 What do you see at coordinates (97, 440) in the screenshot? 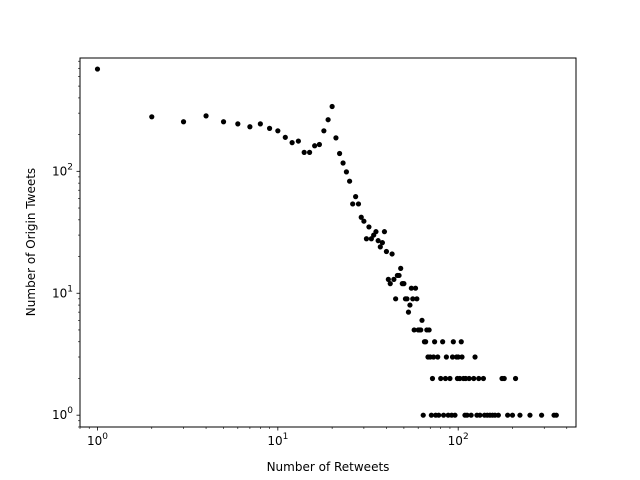
I see `x-tick-label: 10⁰` at bounding box center [97, 440].